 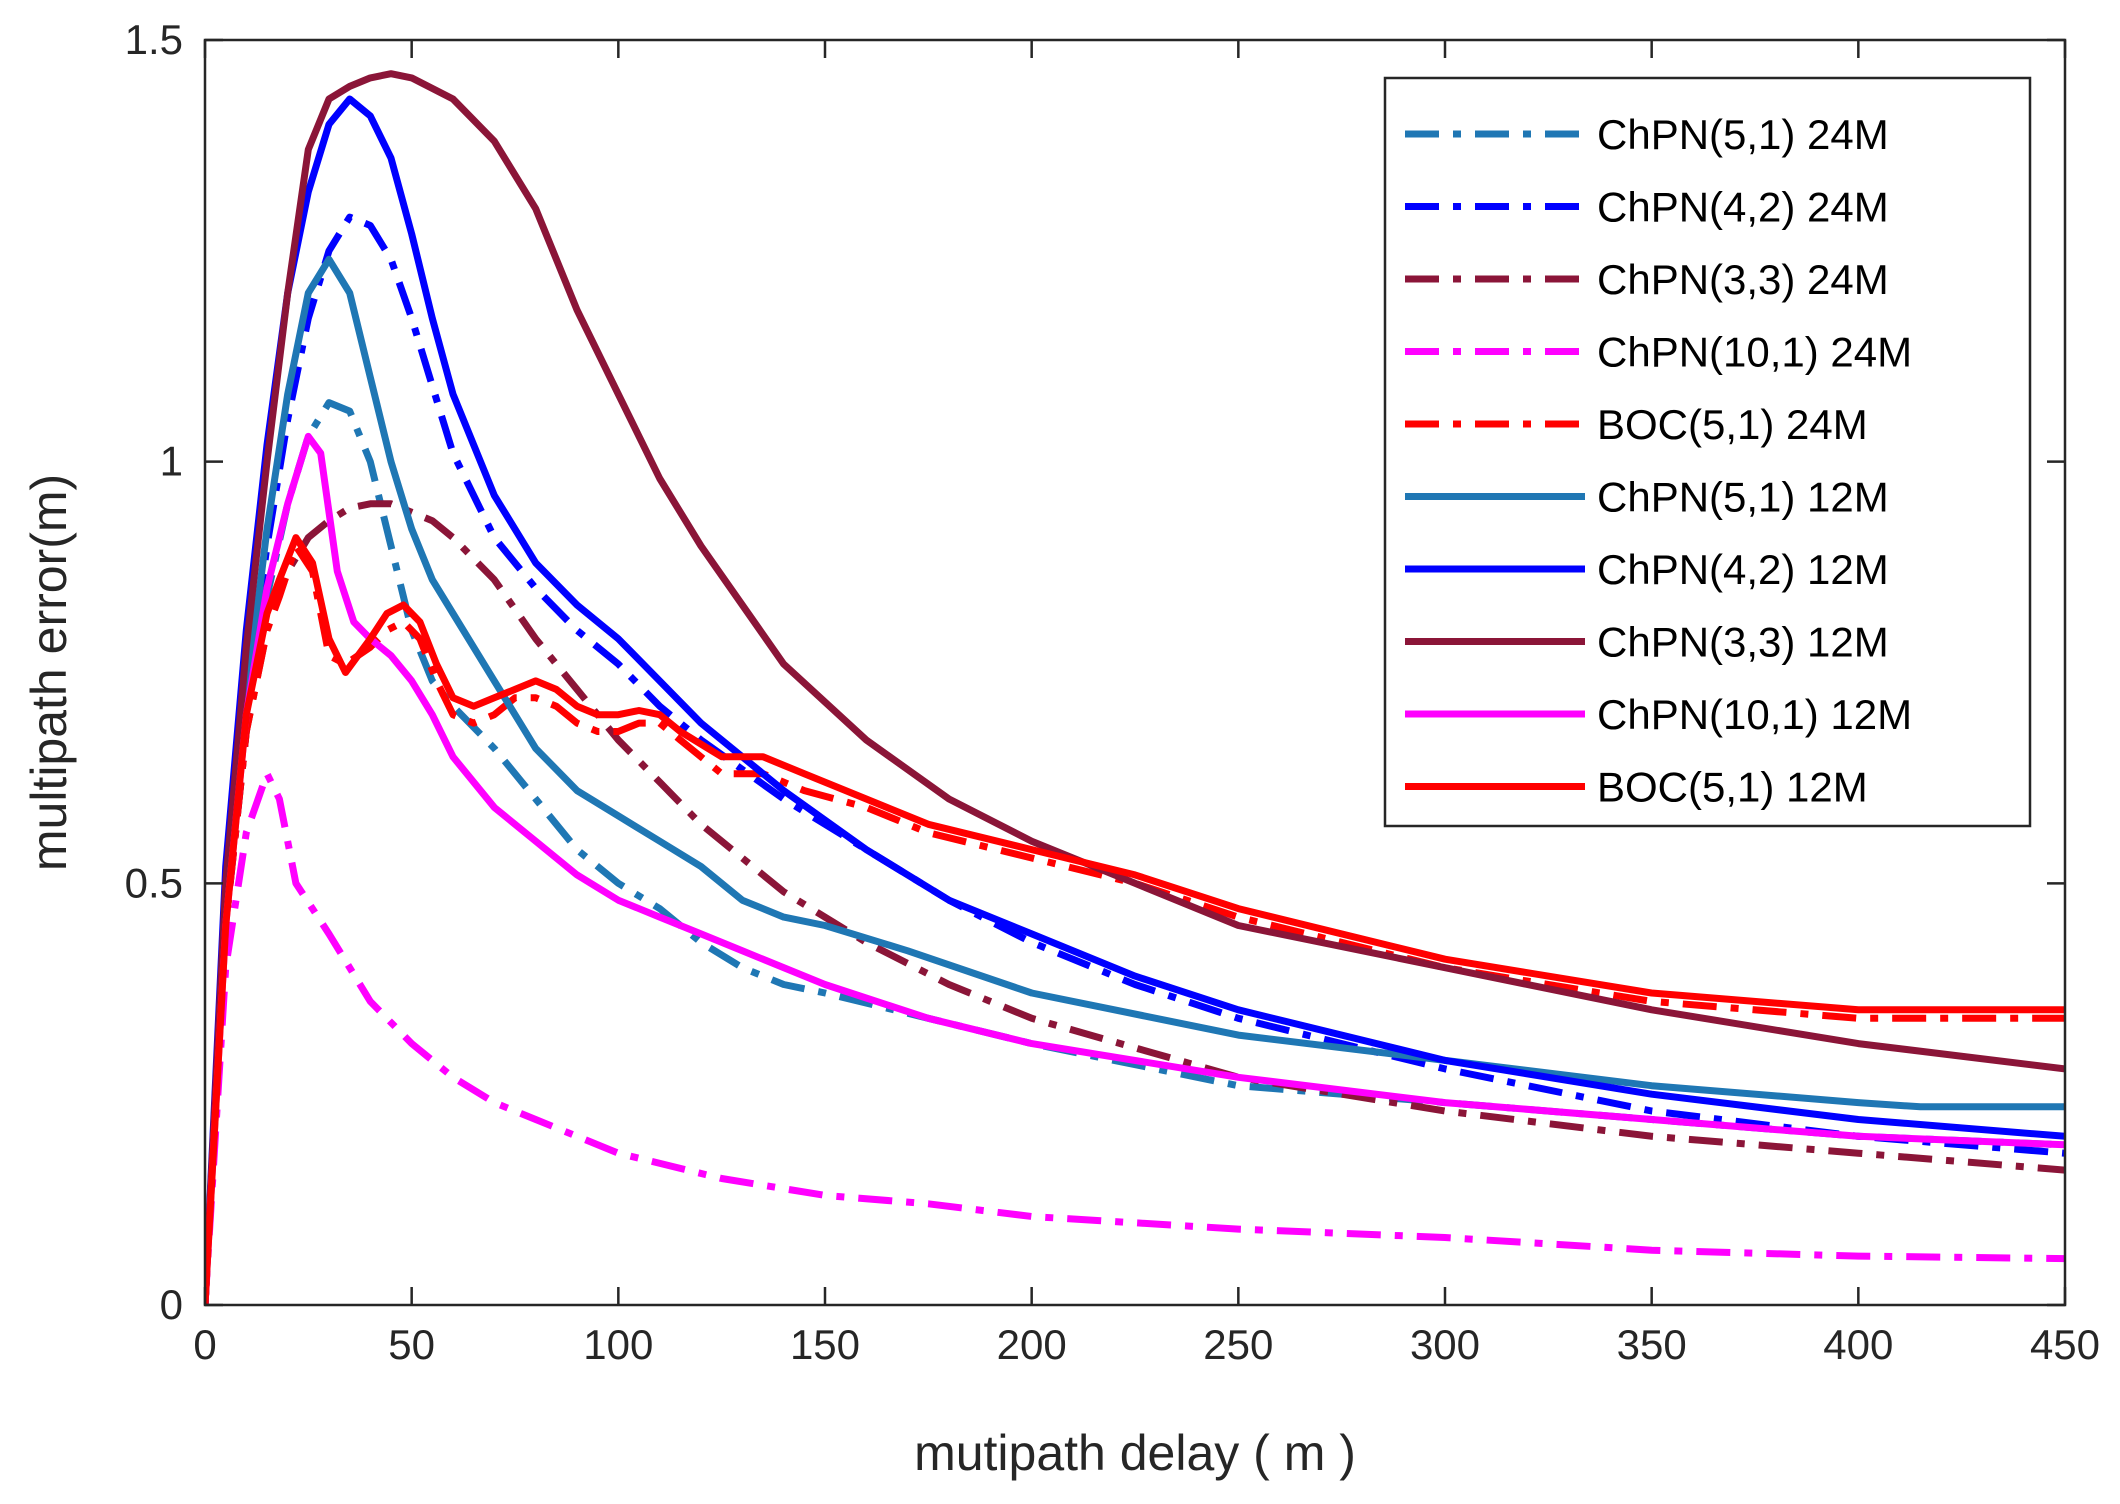 I want to click on legend-label-5: BOC(5,1) 24M, so click(x=1732, y=424).